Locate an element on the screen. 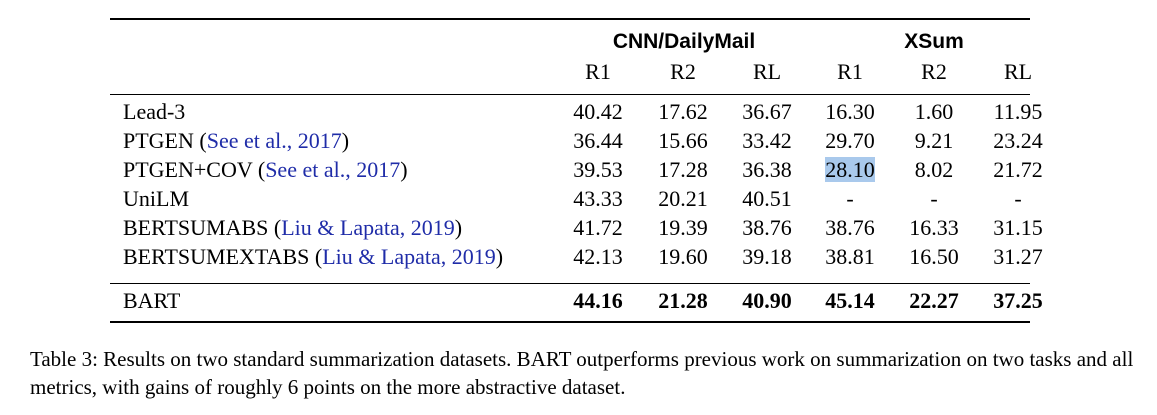 This screenshot has width=1157, height=415. table-cell-best: 22.27 is located at coordinates (934, 300).